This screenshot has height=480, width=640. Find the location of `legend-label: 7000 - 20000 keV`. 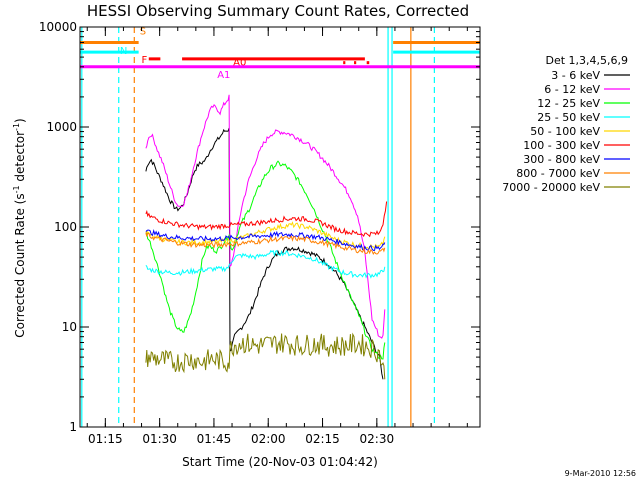

legend-label: 7000 - 20000 keV is located at coordinates (551, 187).